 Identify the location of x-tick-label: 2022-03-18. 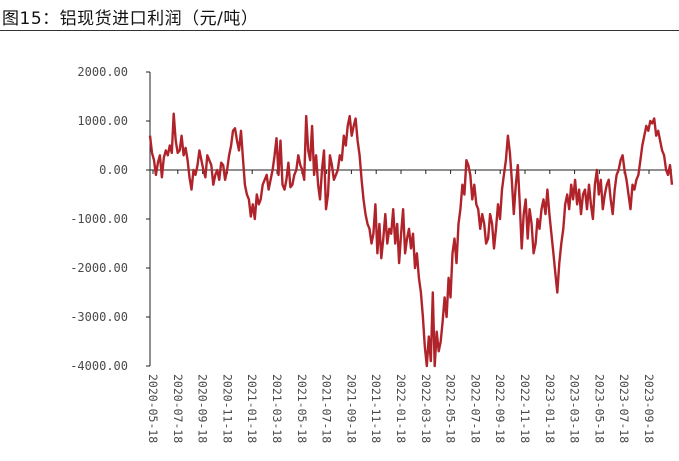
(426, 408).